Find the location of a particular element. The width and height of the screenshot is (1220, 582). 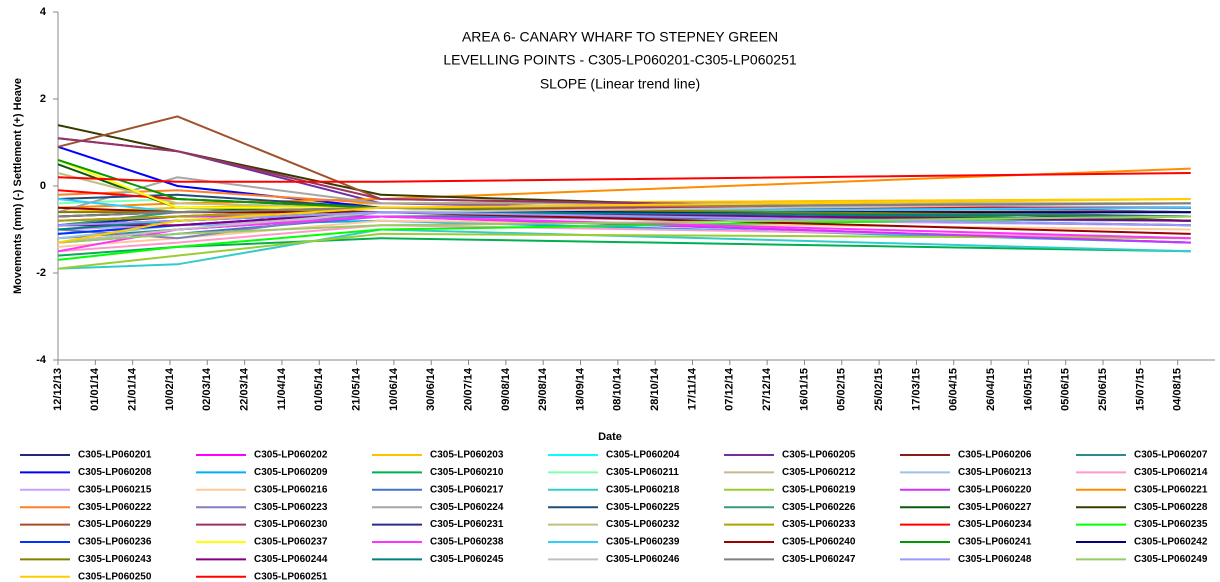

legend-label: C305-LP060230 is located at coordinates (291, 524).